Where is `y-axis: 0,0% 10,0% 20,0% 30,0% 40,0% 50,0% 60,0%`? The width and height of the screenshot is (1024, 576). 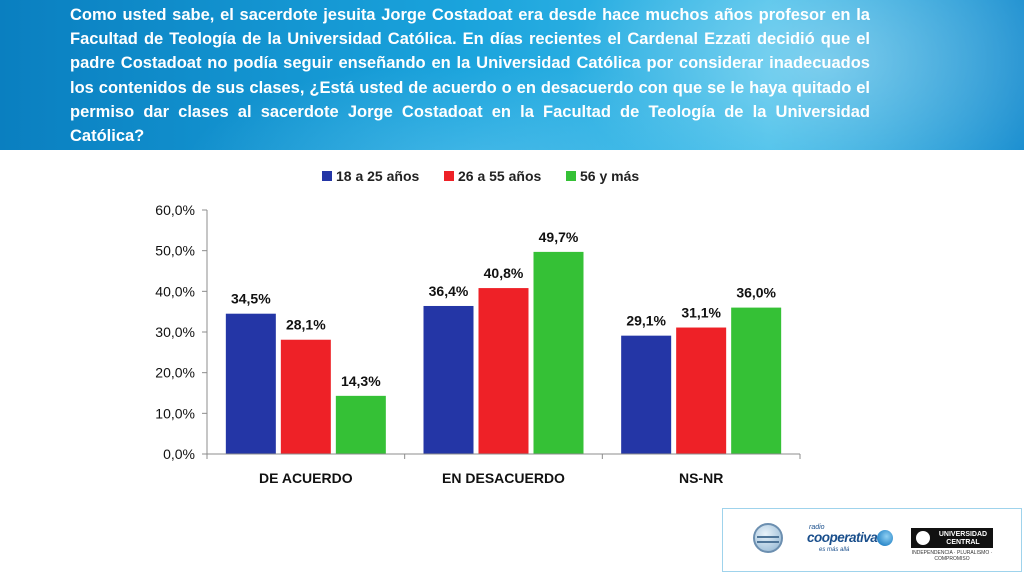 y-axis: 0,0% 10,0% 20,0% 30,0% 40,0% 50,0% 60,0% is located at coordinates (181, 332).